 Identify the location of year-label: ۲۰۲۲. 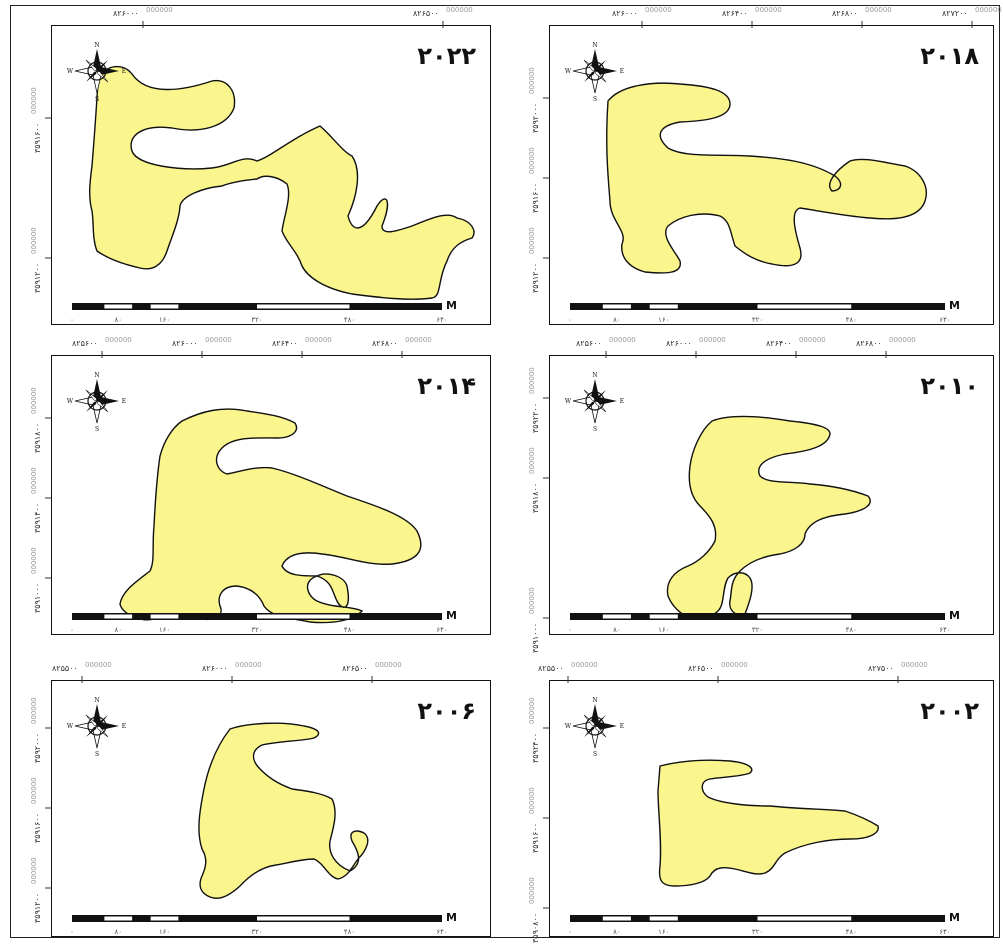
(446, 56).